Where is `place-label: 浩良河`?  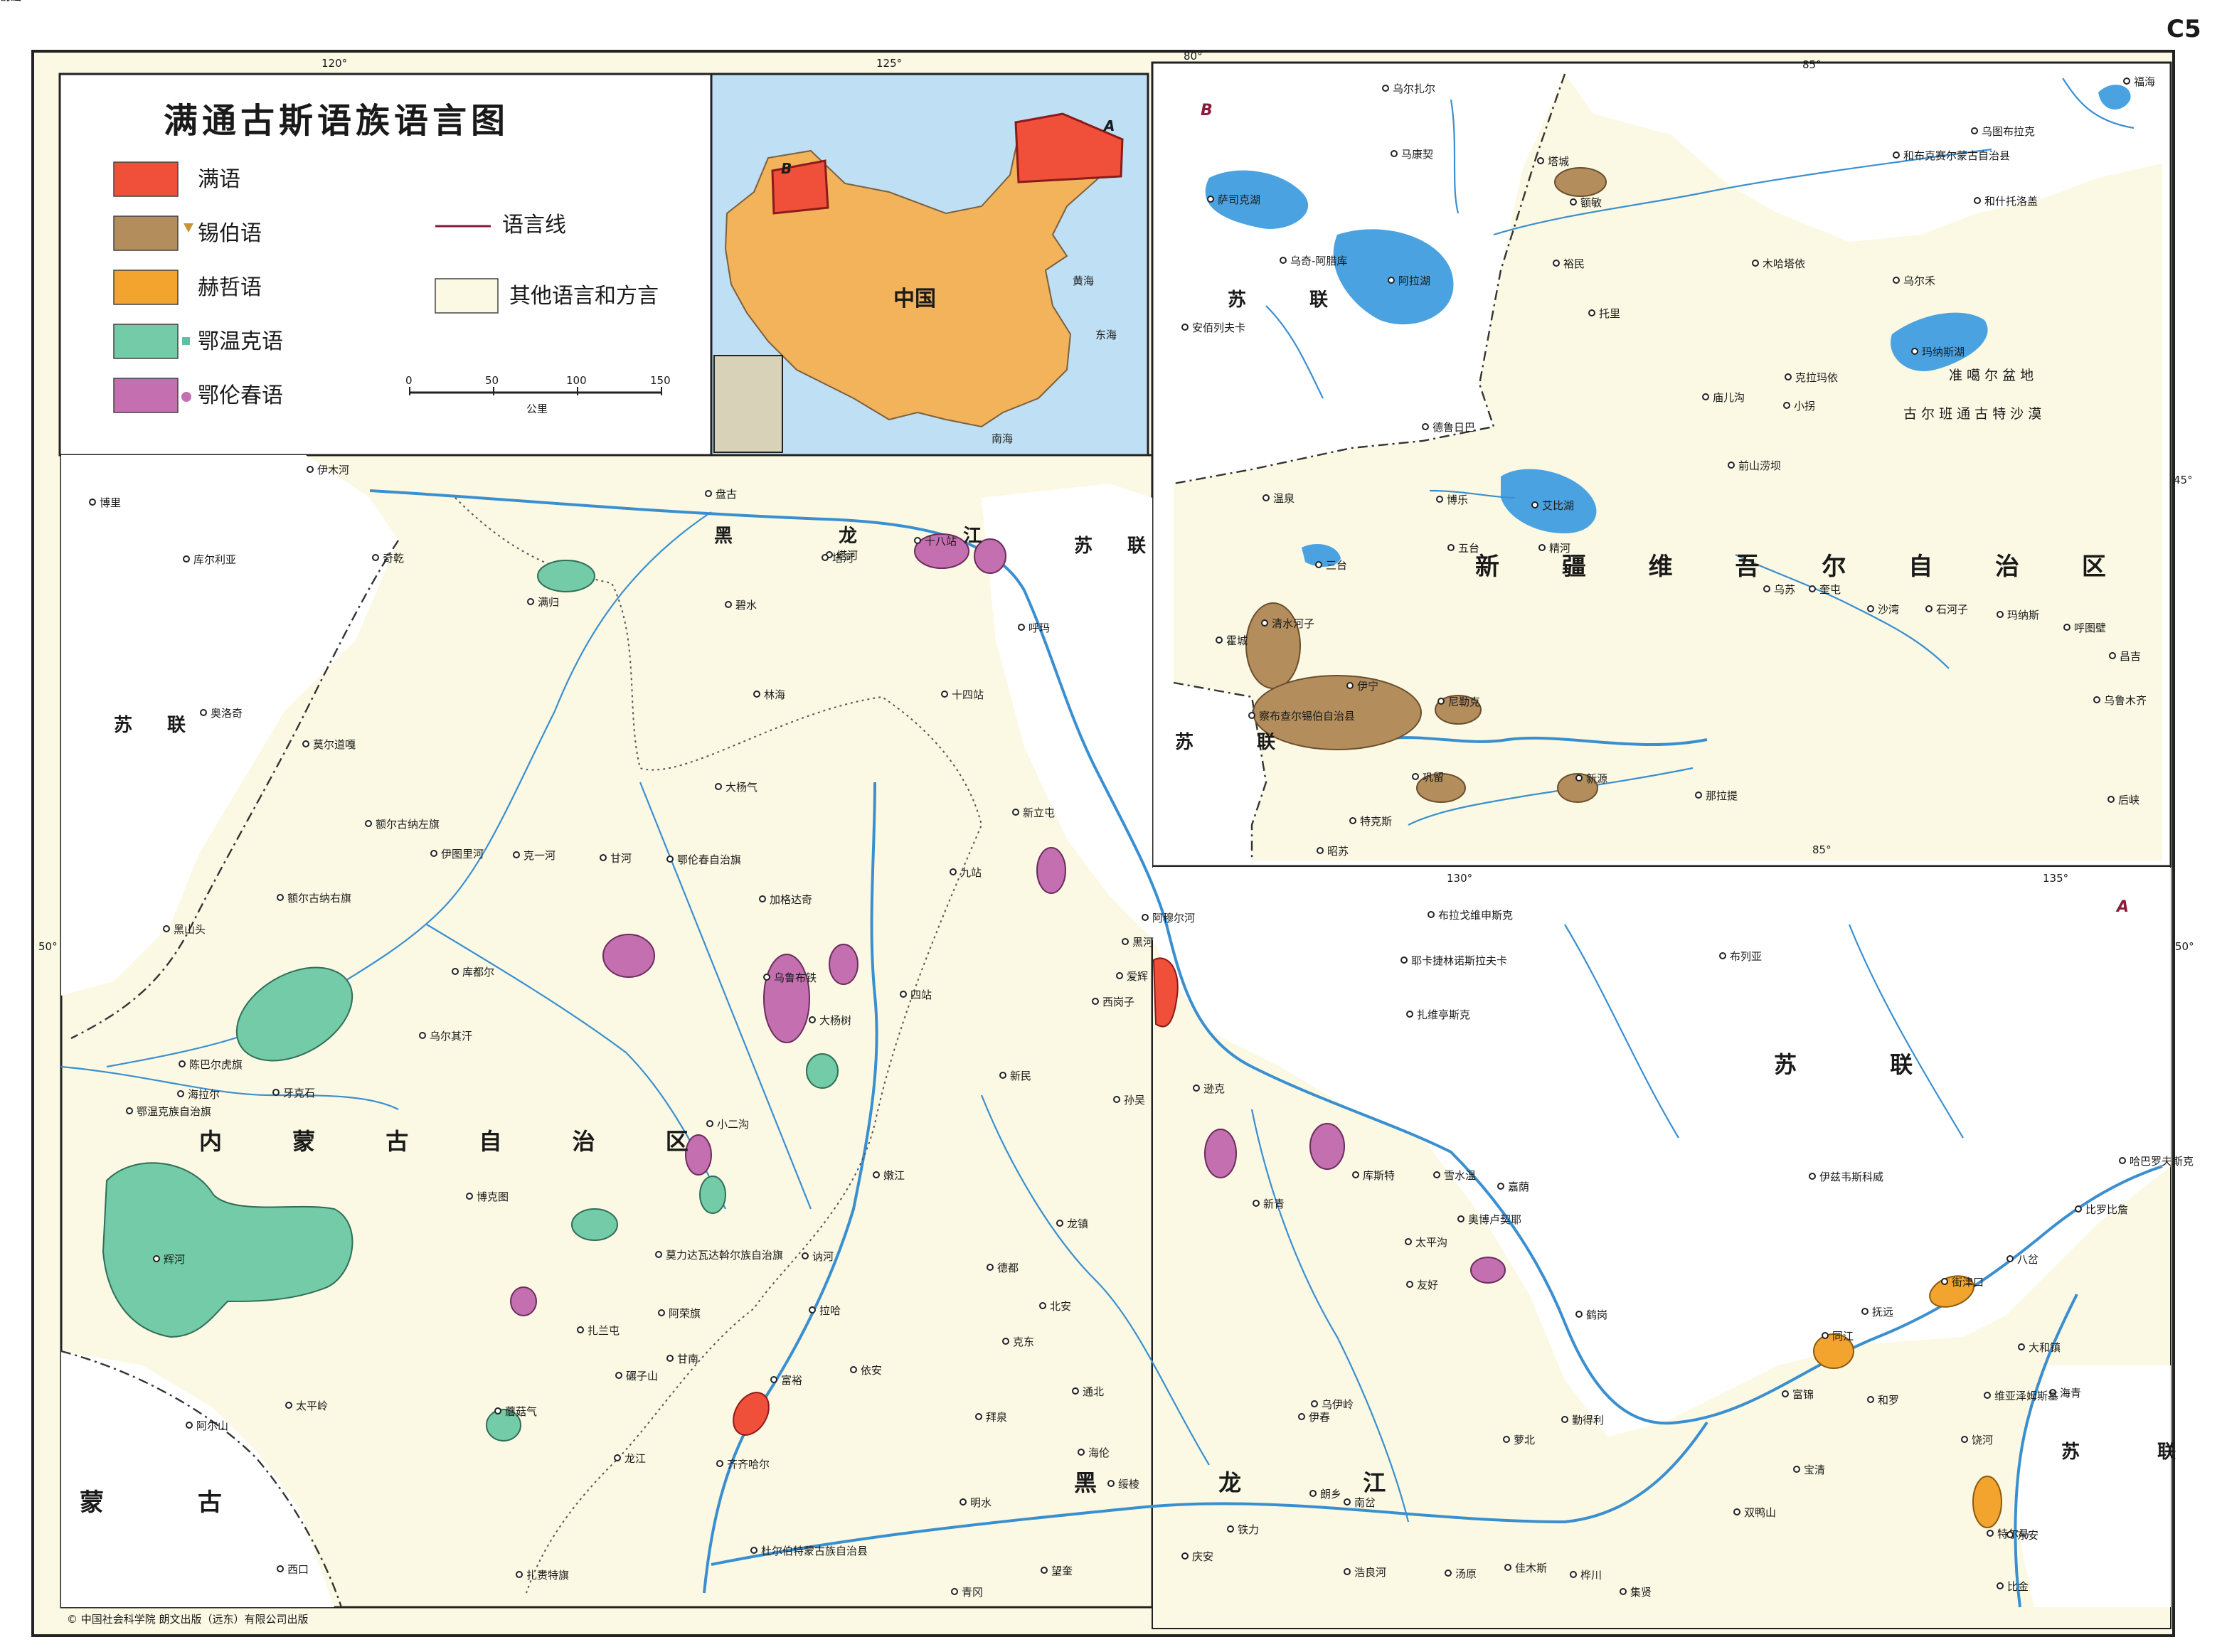
place-label: 浩良河 is located at coordinates (1370, 1572).